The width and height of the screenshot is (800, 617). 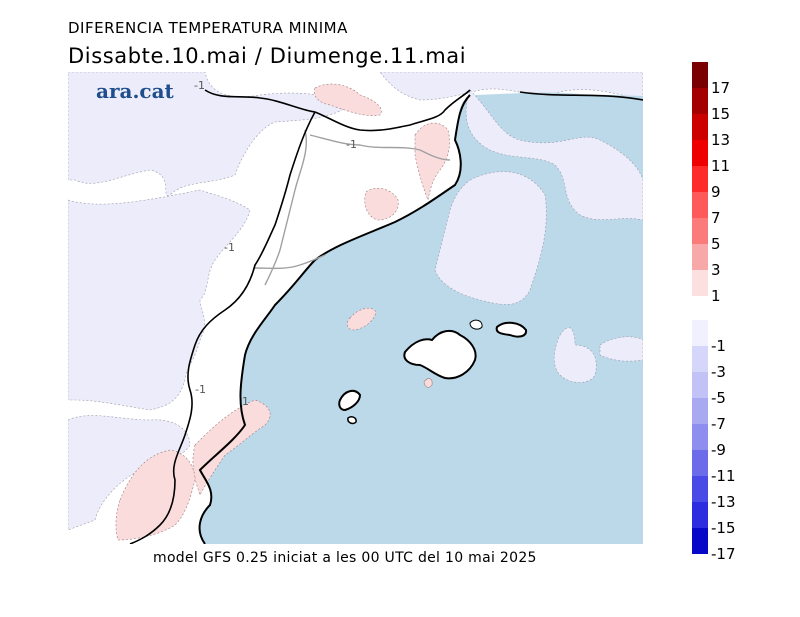 What do you see at coordinates (361, 319) in the screenshot?
I see `warm-area-sea` at bounding box center [361, 319].